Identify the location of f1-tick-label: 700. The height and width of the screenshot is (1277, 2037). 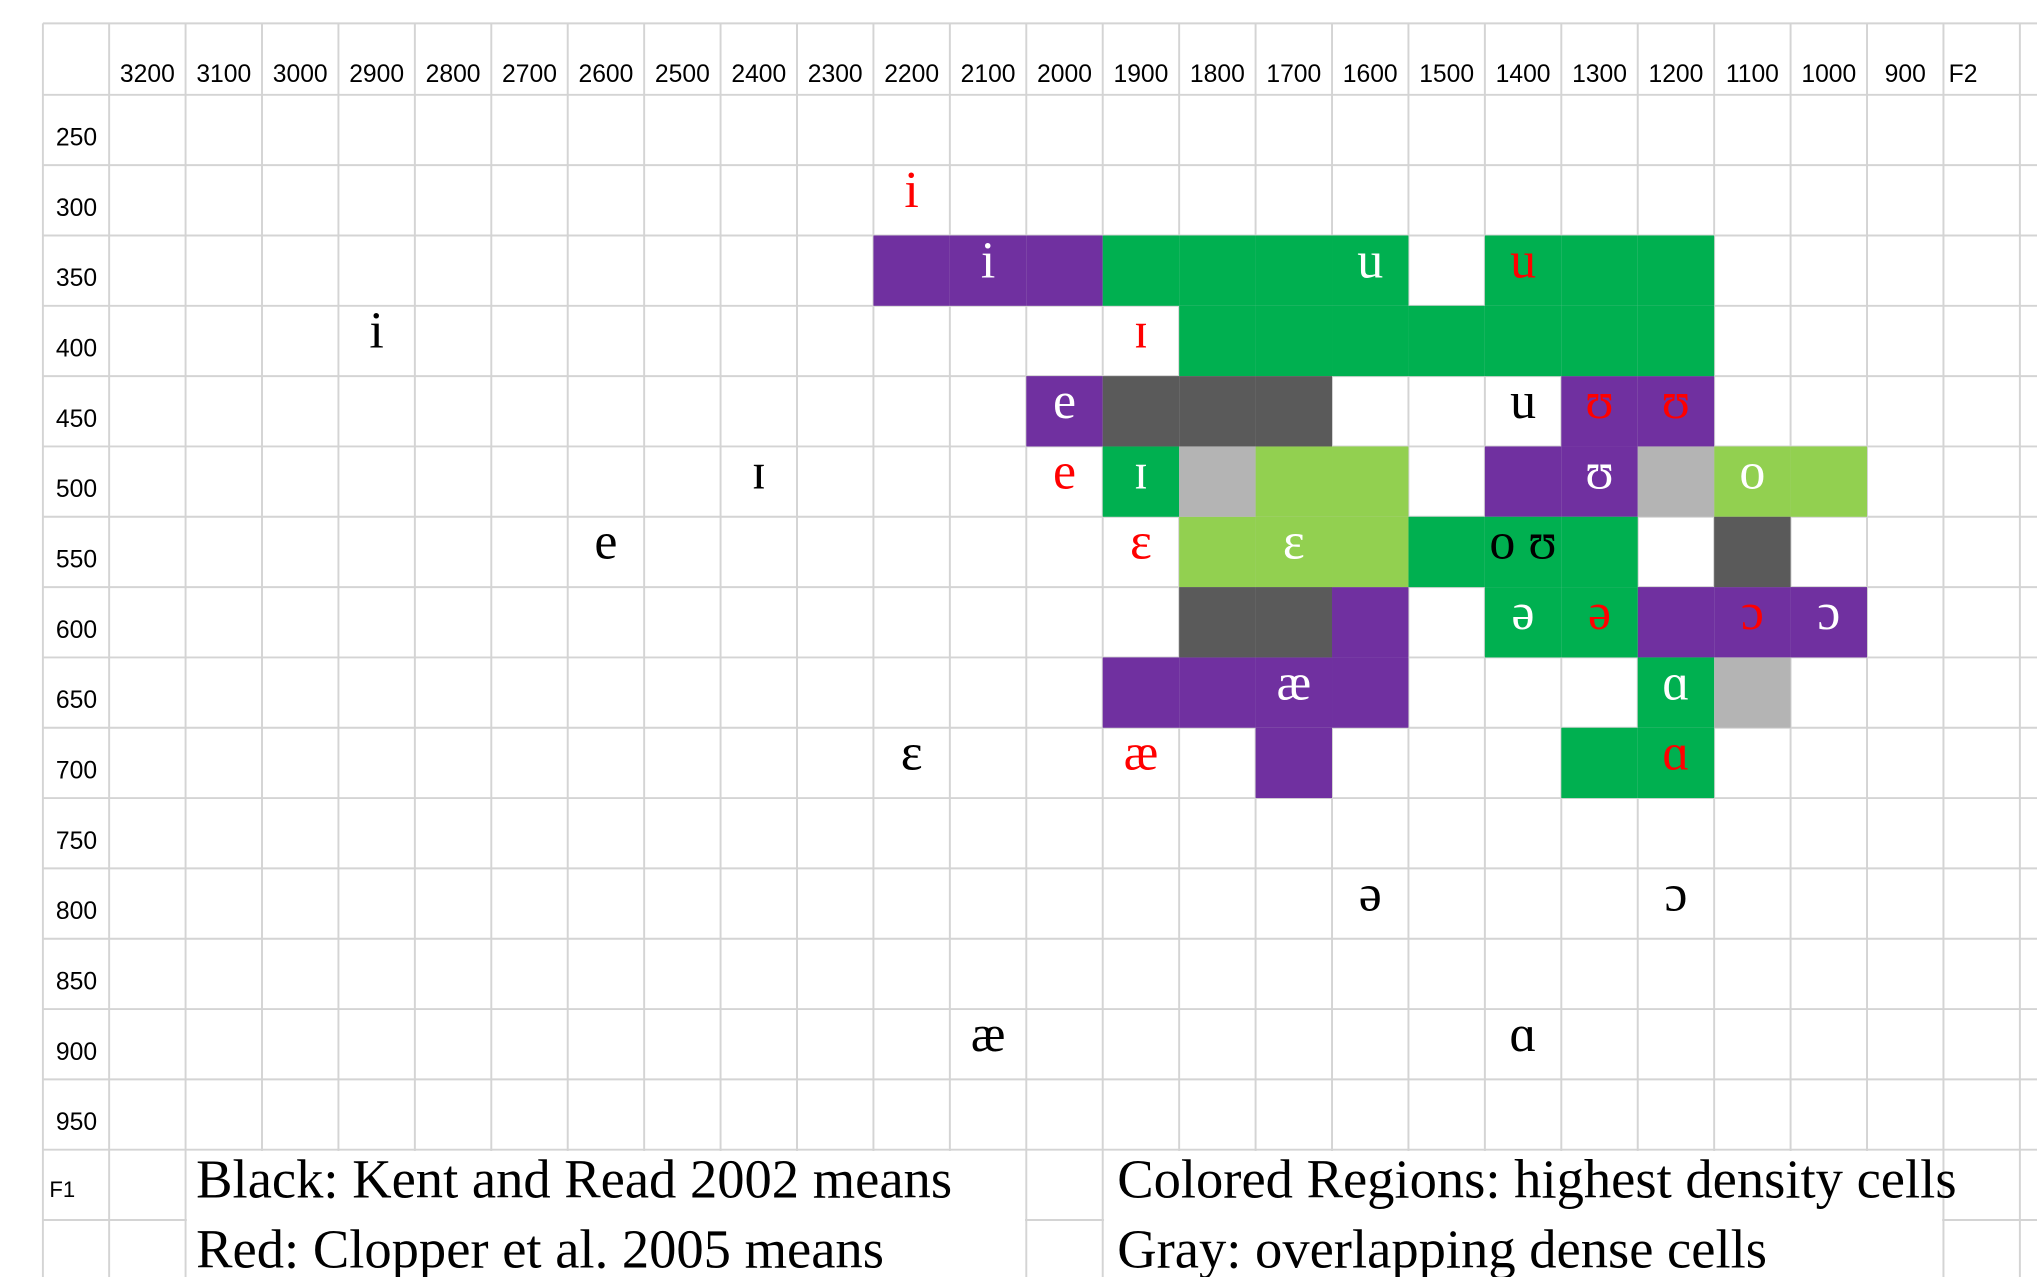
(76, 771).